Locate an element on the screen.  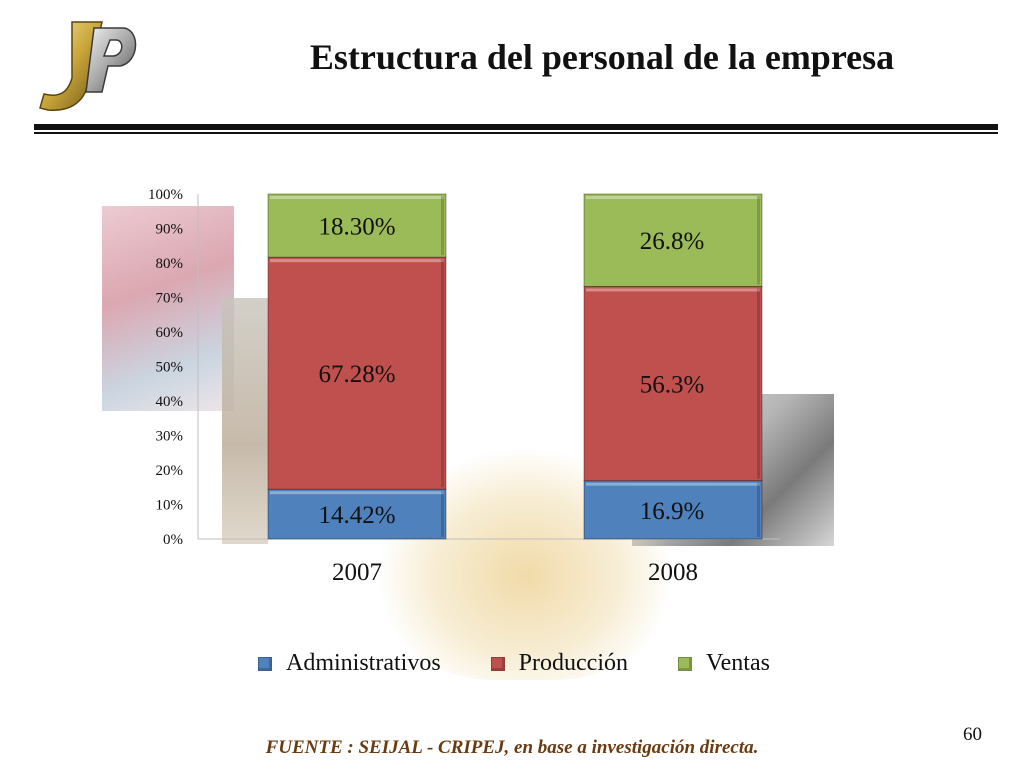
y-tick-label: 40% is located at coordinates (170, 402).